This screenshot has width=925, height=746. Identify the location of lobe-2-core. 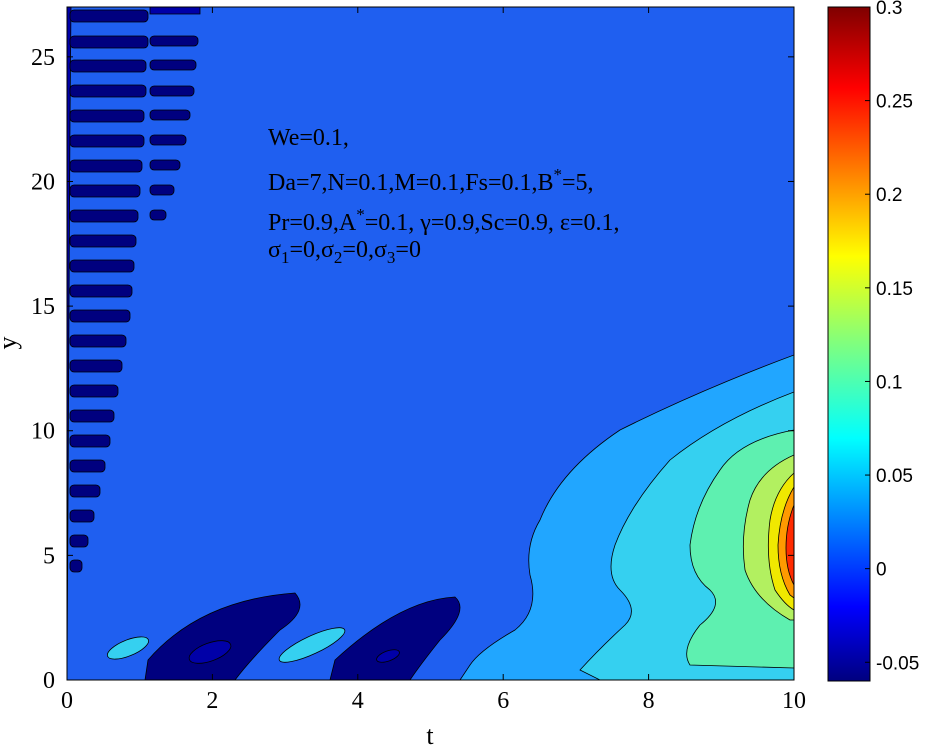
(388, 656).